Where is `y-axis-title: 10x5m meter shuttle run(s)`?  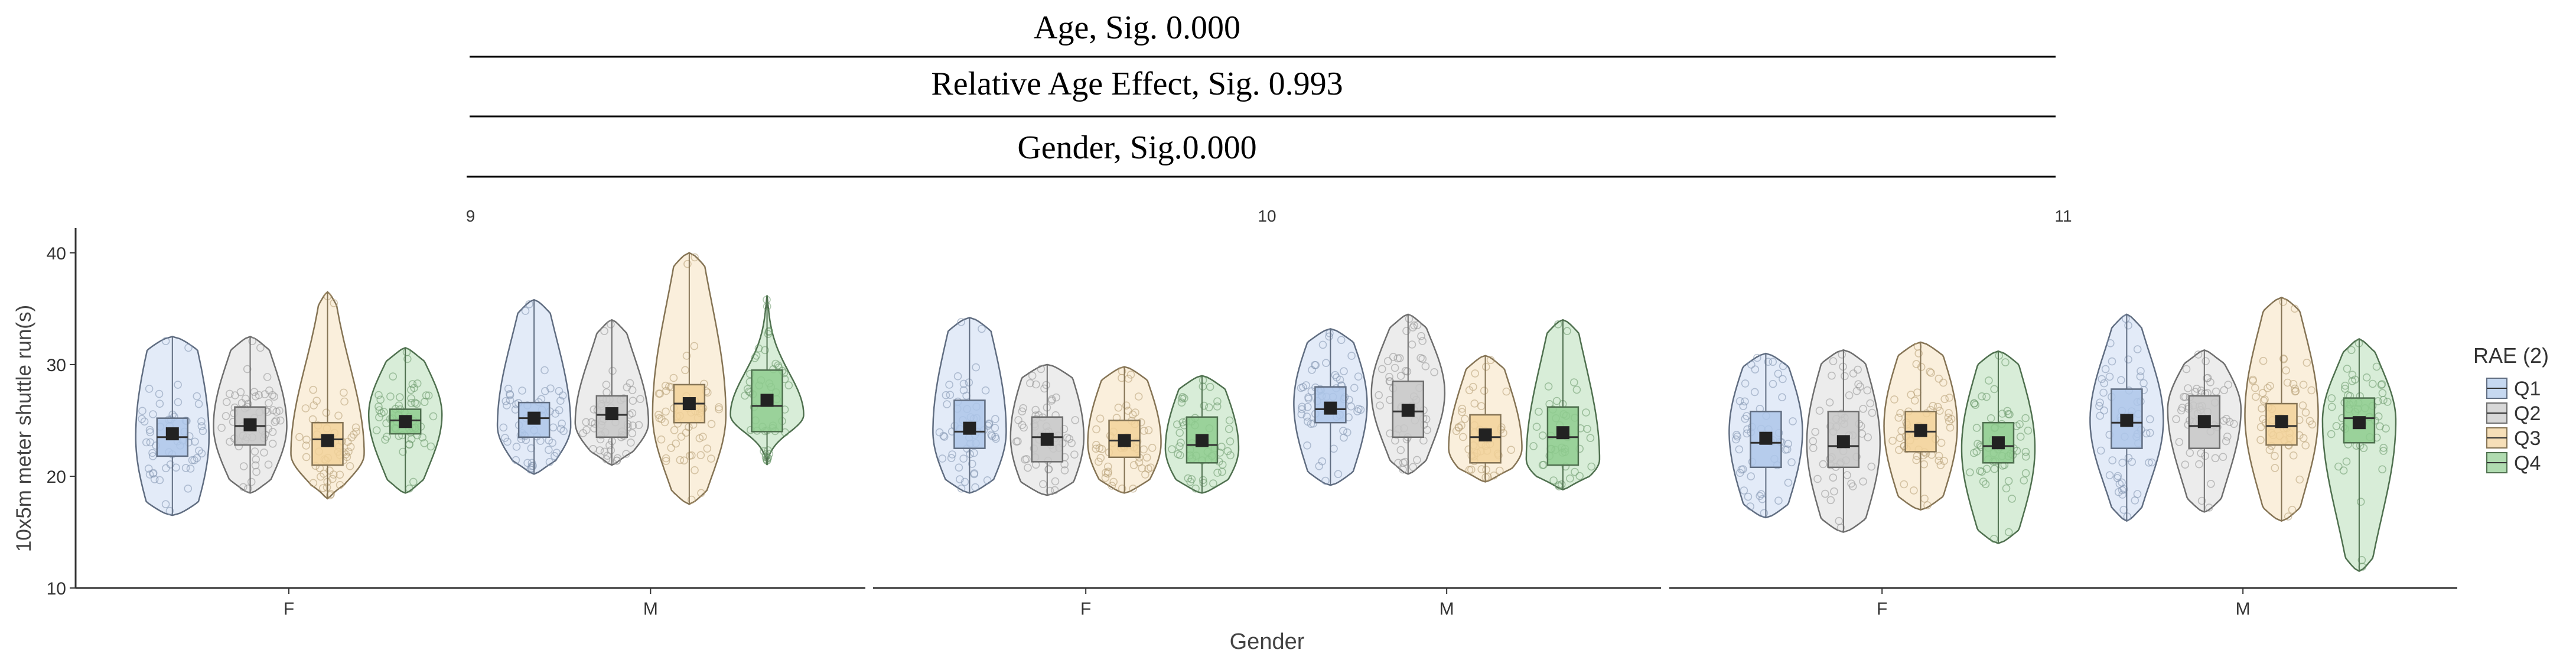 y-axis-title: 10x5m meter shuttle run(s) is located at coordinates (23, 429).